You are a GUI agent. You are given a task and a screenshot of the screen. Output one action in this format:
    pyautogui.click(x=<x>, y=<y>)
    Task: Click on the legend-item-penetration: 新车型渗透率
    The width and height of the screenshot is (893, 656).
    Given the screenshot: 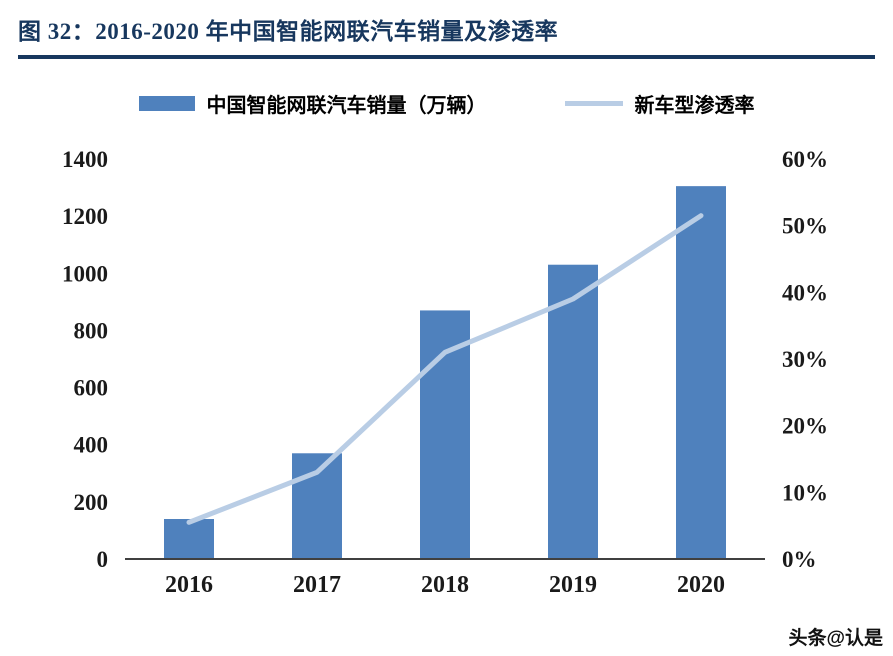 What is the action you would take?
    pyautogui.click(x=659, y=103)
    